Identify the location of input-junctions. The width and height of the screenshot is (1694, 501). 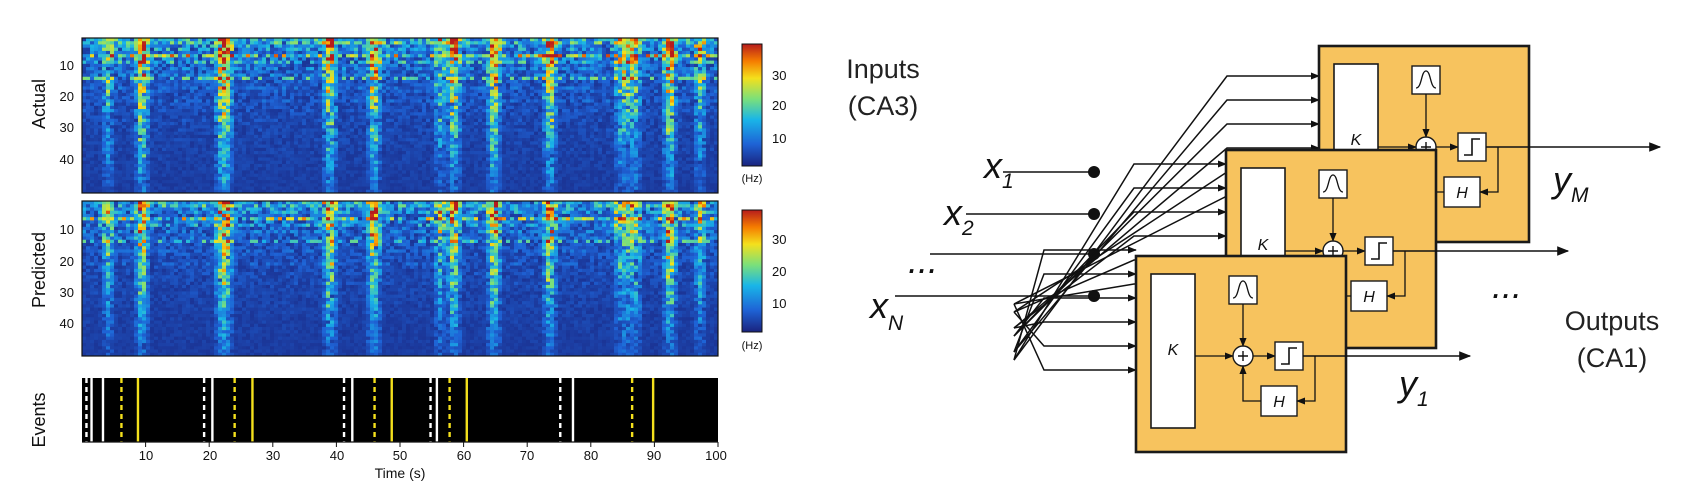
(1094, 234).